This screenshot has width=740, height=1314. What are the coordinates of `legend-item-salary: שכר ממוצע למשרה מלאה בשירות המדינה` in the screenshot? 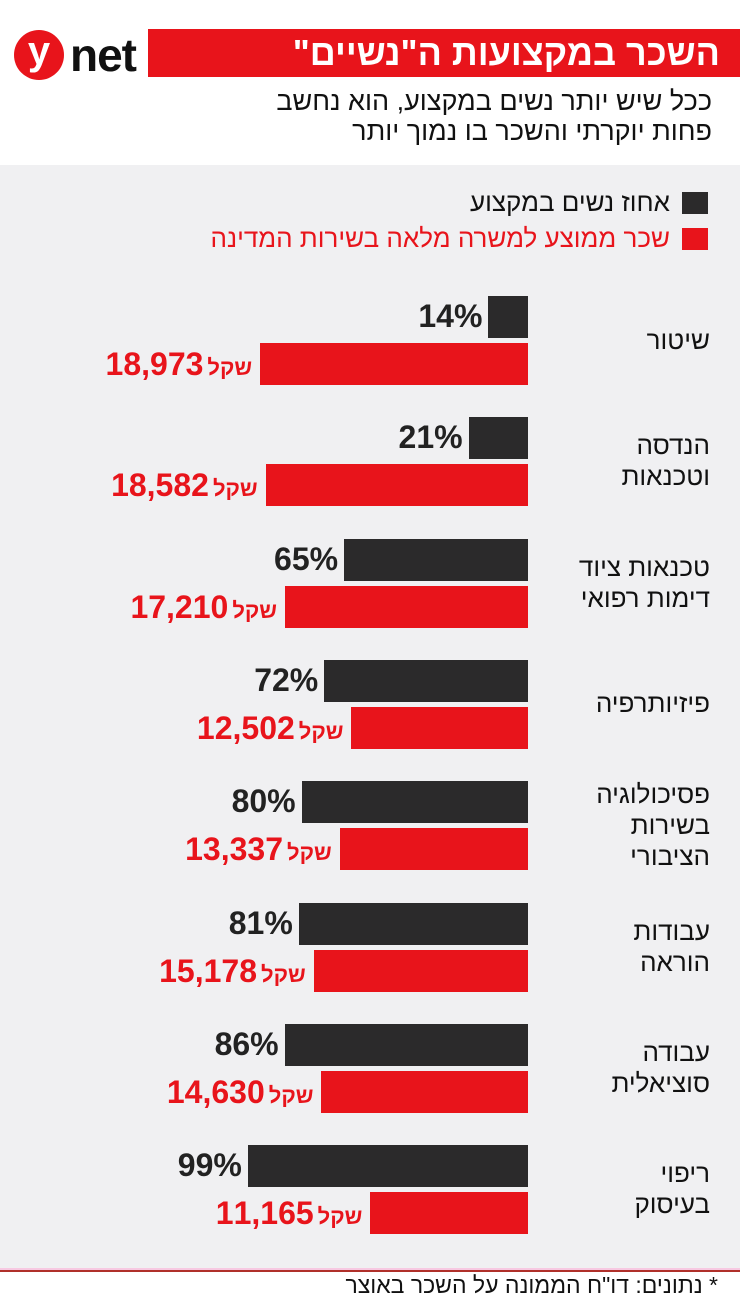 It's located at (459, 238).